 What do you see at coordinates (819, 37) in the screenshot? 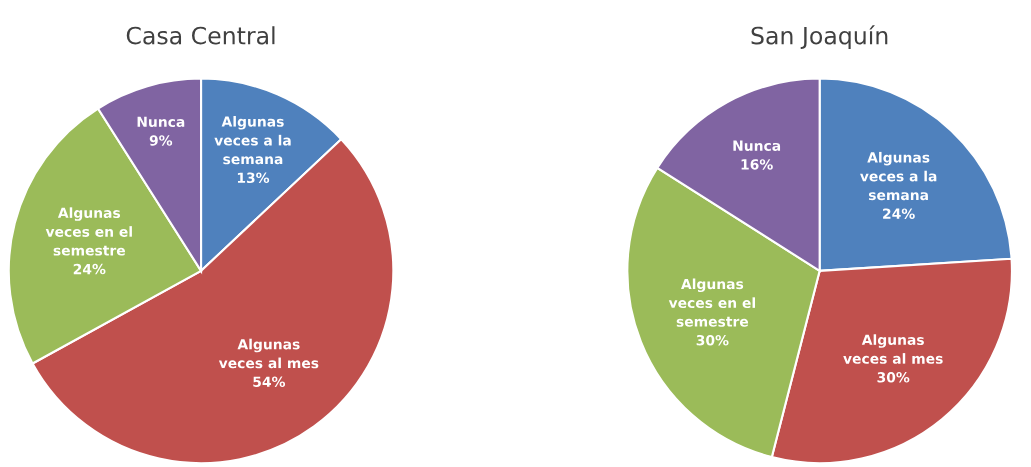
I see `chart-title: San Joaquín` at bounding box center [819, 37].